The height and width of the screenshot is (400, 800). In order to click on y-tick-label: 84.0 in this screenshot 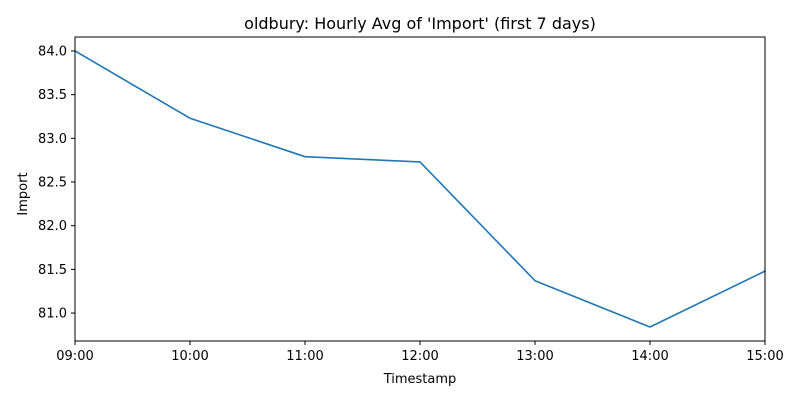, I will do `click(52, 51)`.